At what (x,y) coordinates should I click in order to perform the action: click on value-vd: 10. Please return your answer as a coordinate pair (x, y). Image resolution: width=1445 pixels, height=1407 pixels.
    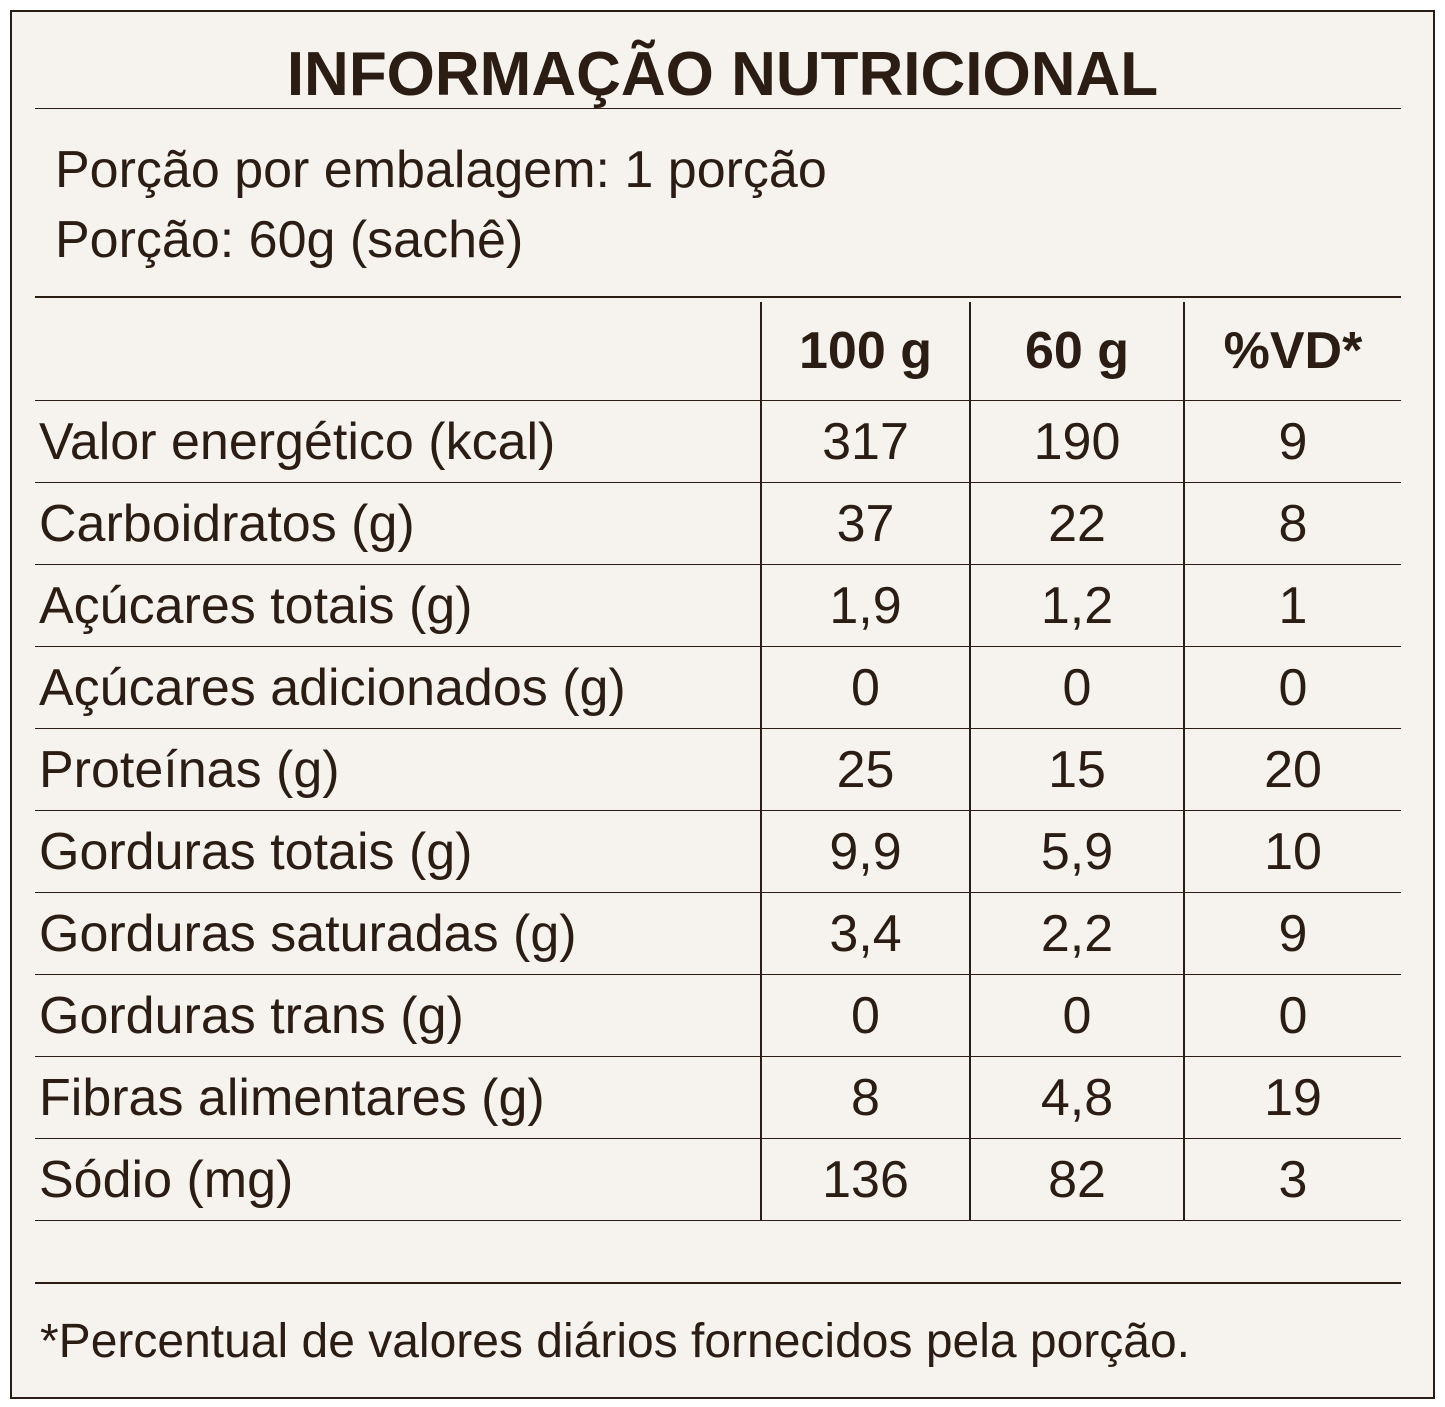
    Looking at the image, I should click on (1292, 851).